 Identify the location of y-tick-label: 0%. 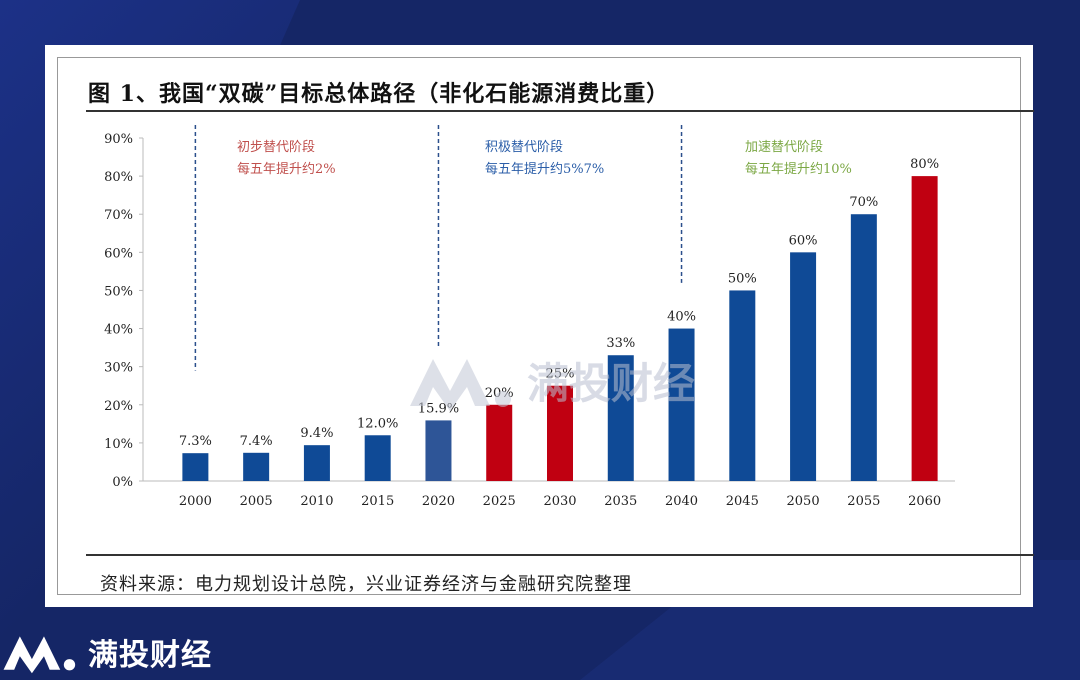
(122, 482).